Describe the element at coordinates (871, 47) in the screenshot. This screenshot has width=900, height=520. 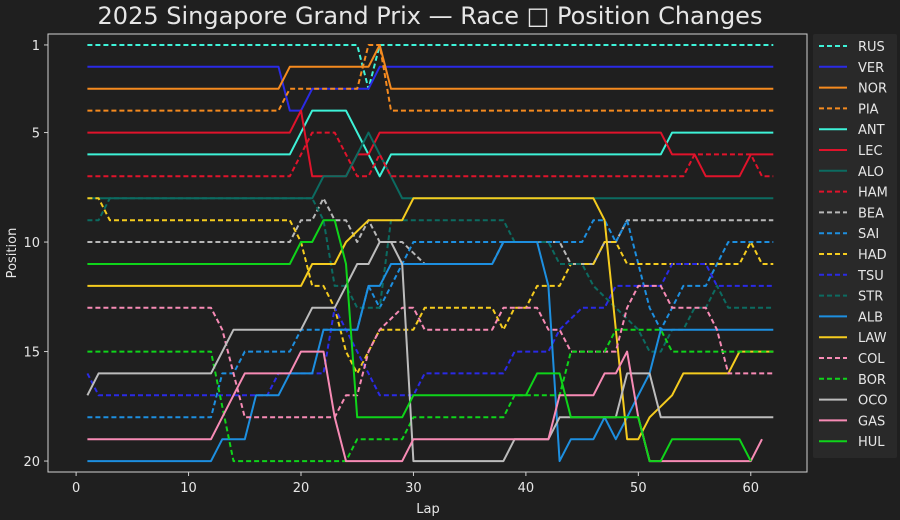
I see `legend-label-rus: RUS` at that location.